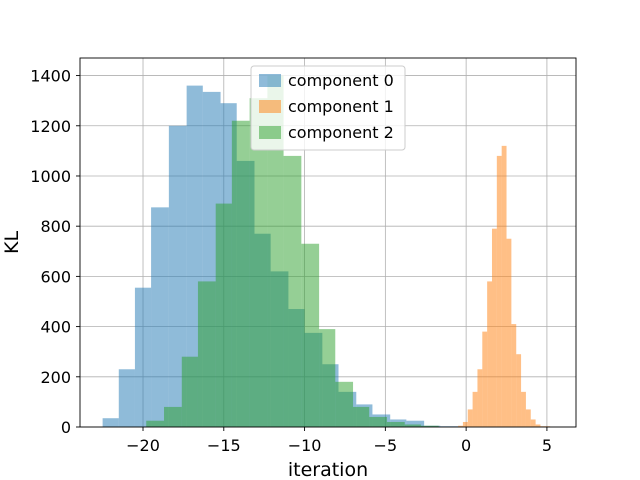 This screenshot has width=640, height=480. I want to click on x-tick-label: −5, so click(386, 445).